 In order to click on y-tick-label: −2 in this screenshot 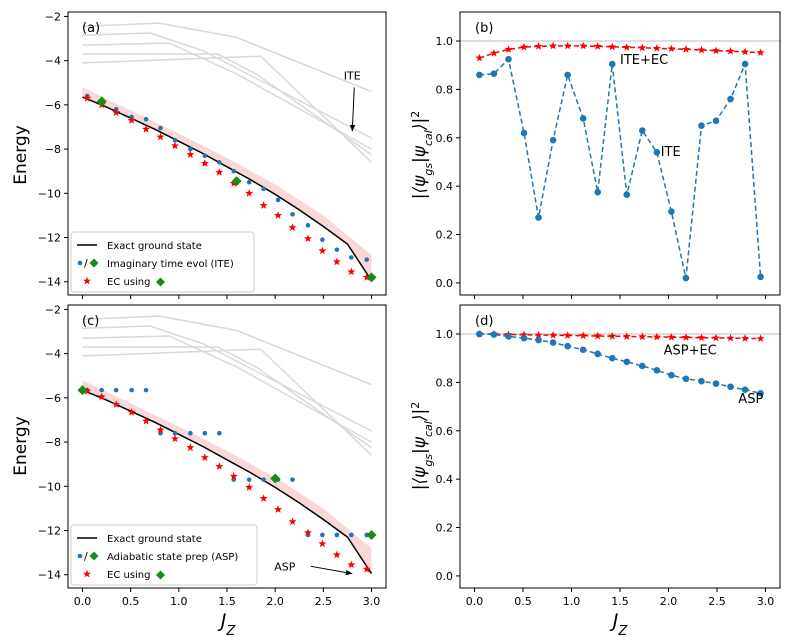, I will do `click(53, 309)`.